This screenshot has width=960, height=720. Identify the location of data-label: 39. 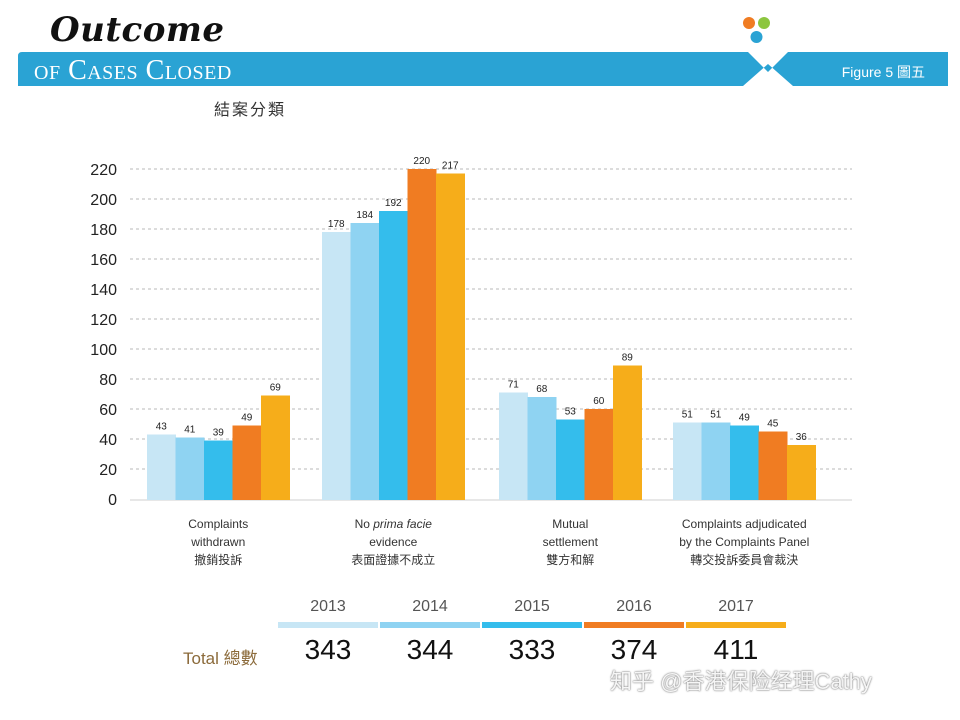
(219, 433).